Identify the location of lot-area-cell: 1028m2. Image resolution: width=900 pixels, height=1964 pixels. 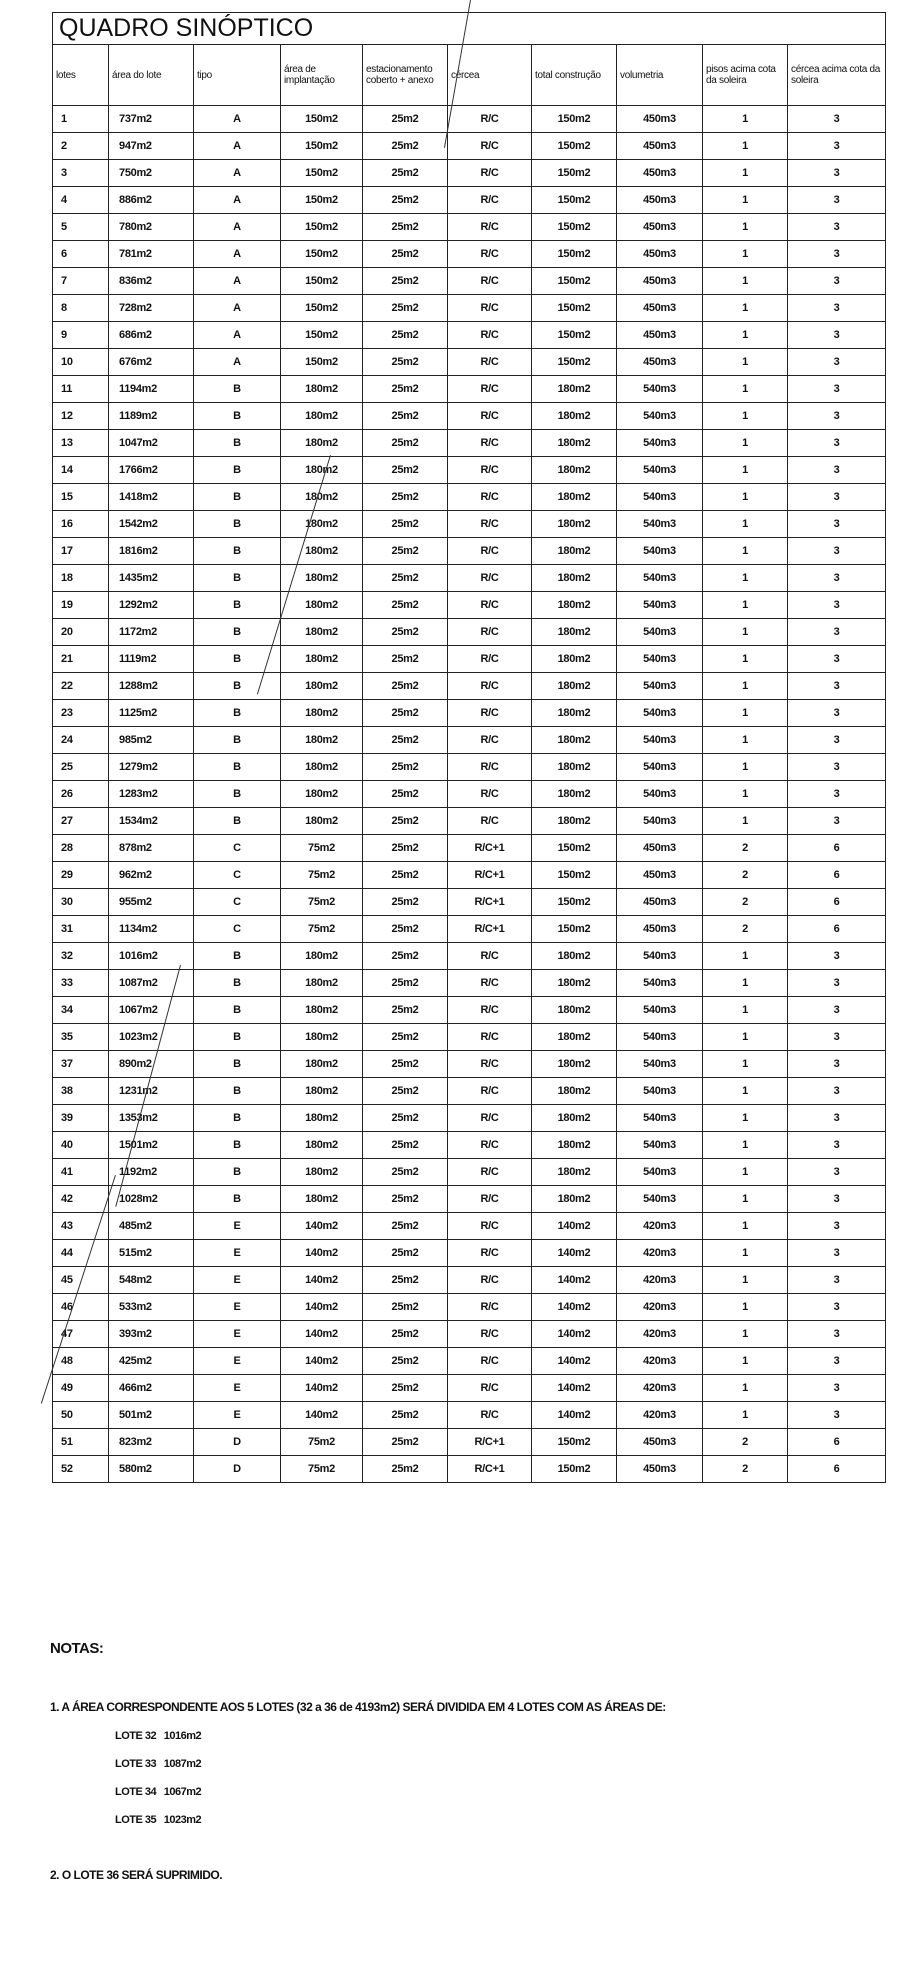
(151, 1199).